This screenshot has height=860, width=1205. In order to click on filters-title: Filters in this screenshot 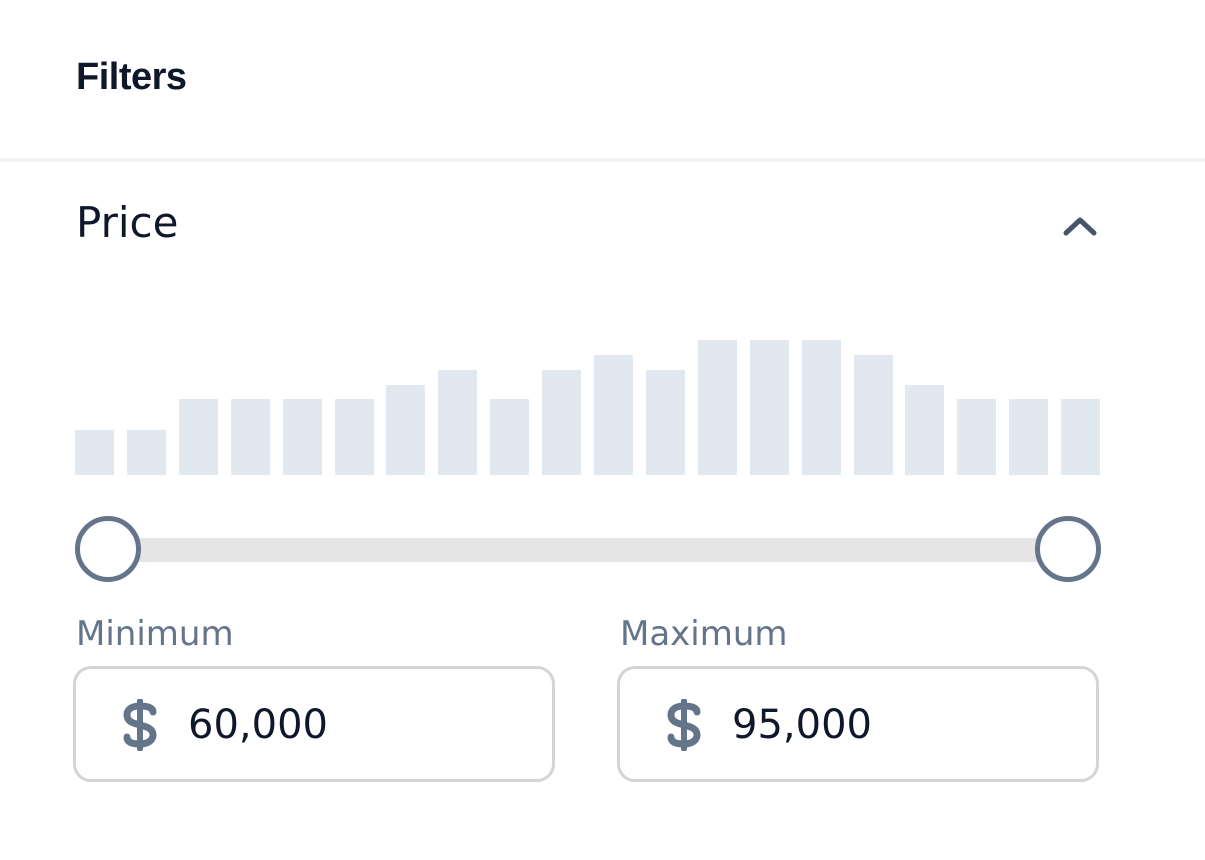, I will do `click(131, 77)`.